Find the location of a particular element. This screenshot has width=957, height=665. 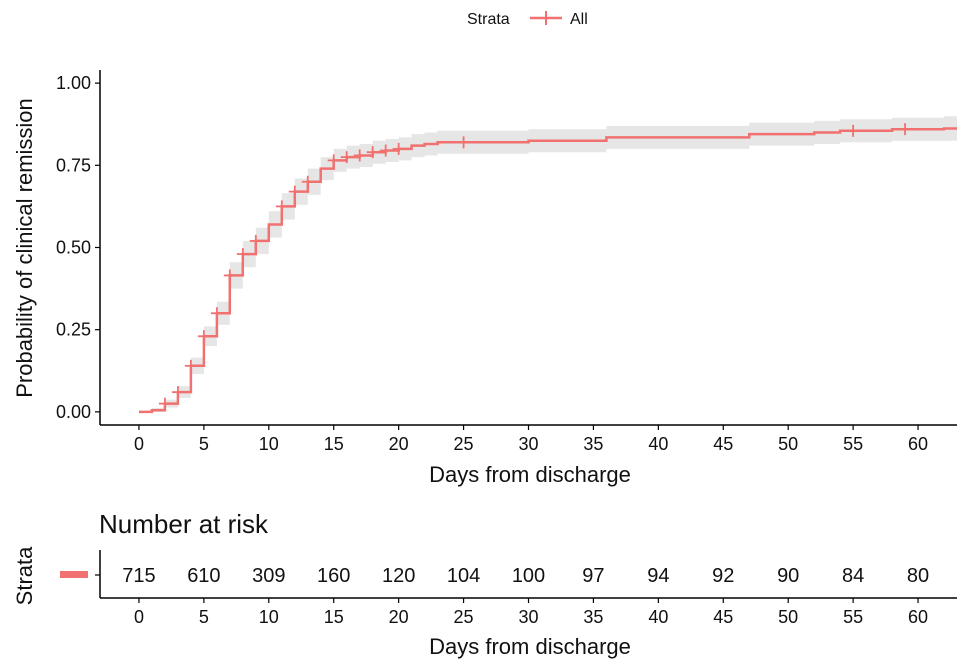

risk-x-tick-label: 10 is located at coordinates (269, 617).